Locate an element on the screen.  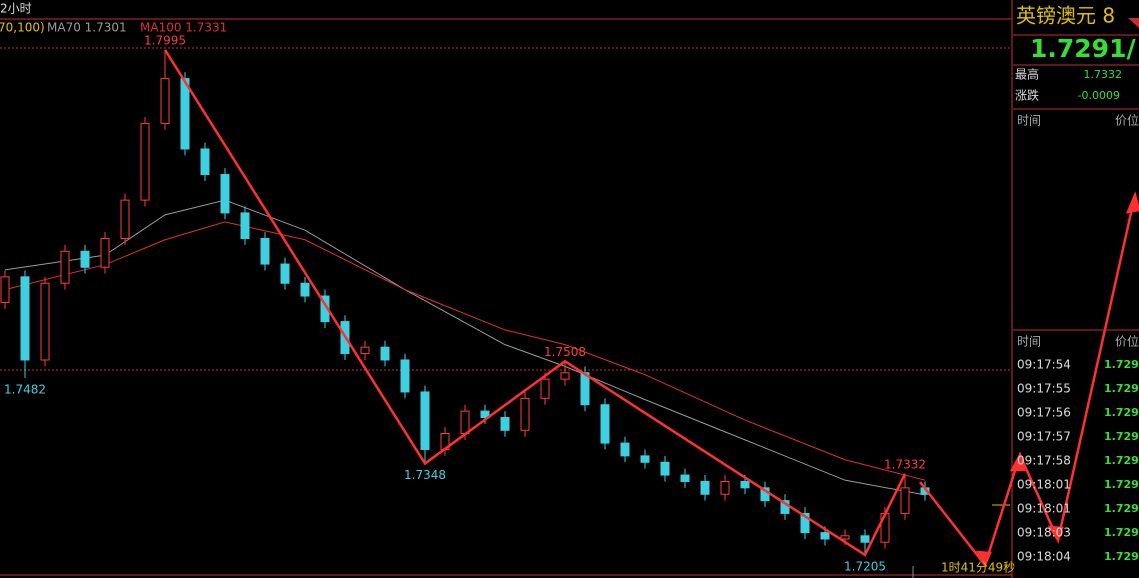
tick-time: 09:17:58 is located at coordinates (1044, 461).